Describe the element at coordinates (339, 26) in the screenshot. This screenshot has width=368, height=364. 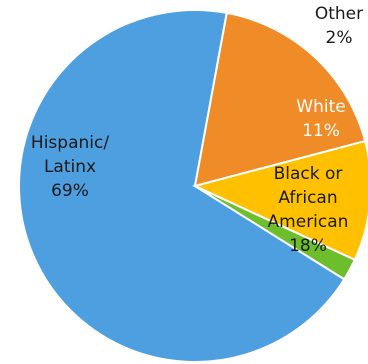
I see `pie-label-other: Other 2%` at that location.